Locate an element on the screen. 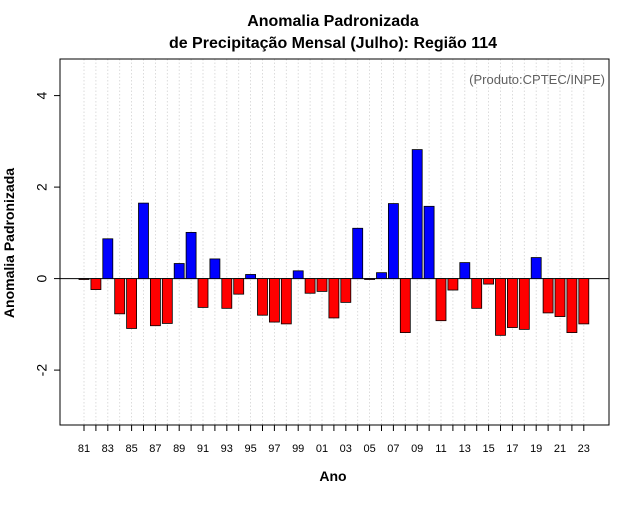 The image size is (640, 505). bar-2018 is located at coordinates (524, 304).